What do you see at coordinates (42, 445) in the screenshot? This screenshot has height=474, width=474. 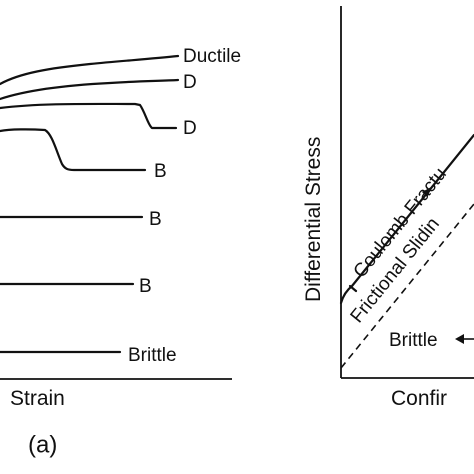 I see `panel-tag-a: (a)` at bounding box center [42, 445].